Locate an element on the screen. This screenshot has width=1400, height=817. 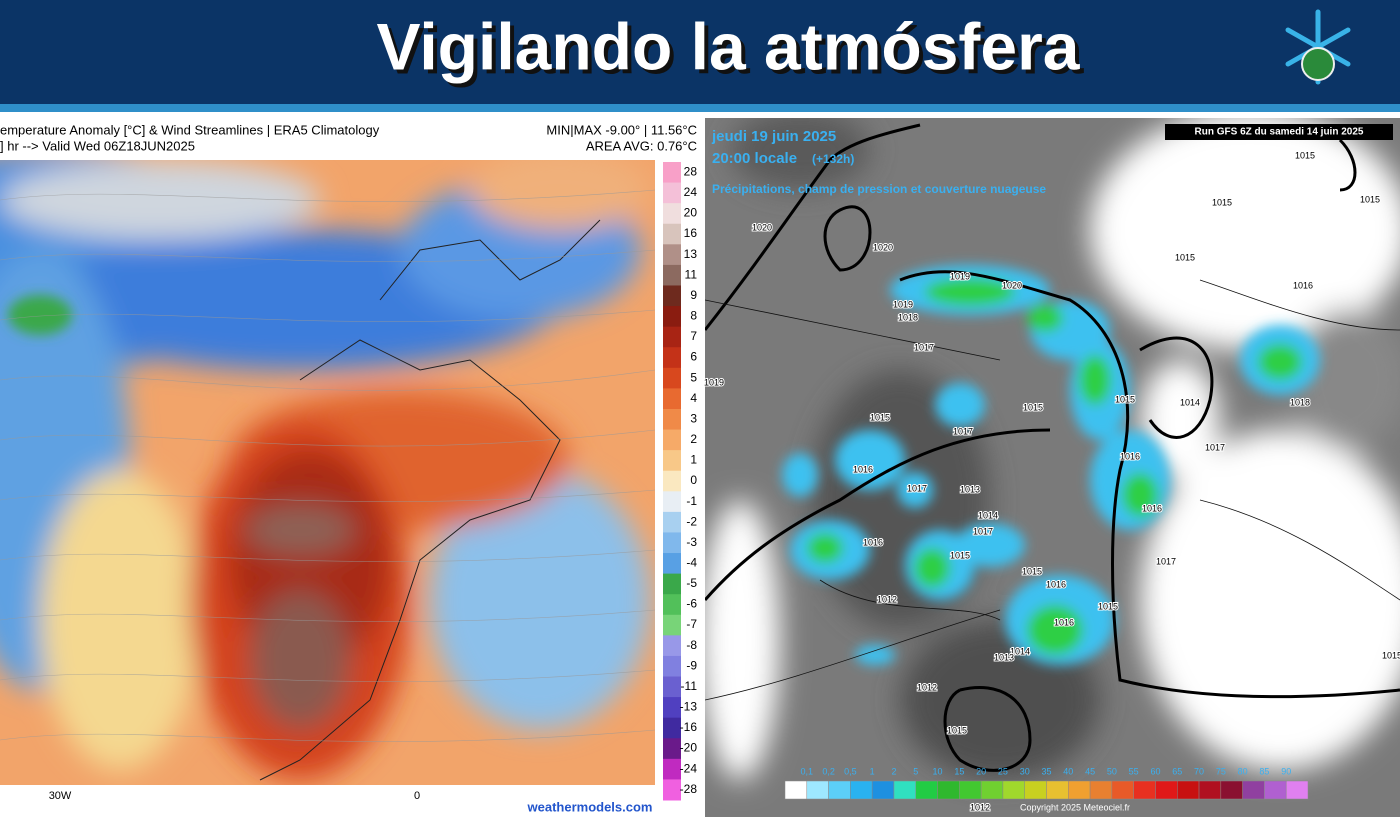
run-box is located at coordinates (1279, 132).